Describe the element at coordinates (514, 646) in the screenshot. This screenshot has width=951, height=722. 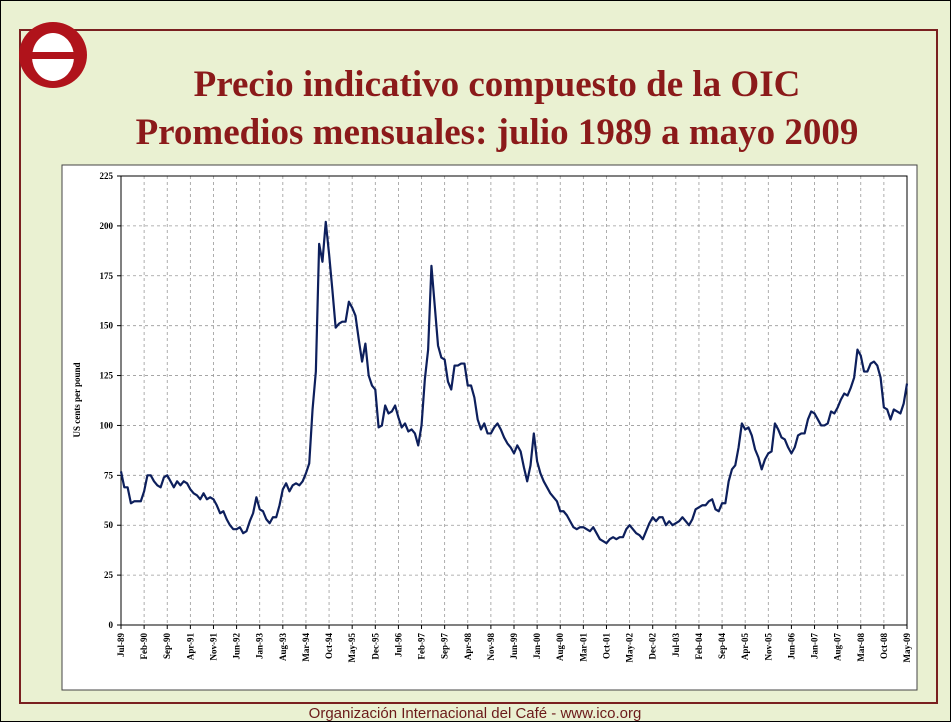
I see `x-tick-label: Jun-99` at that location.